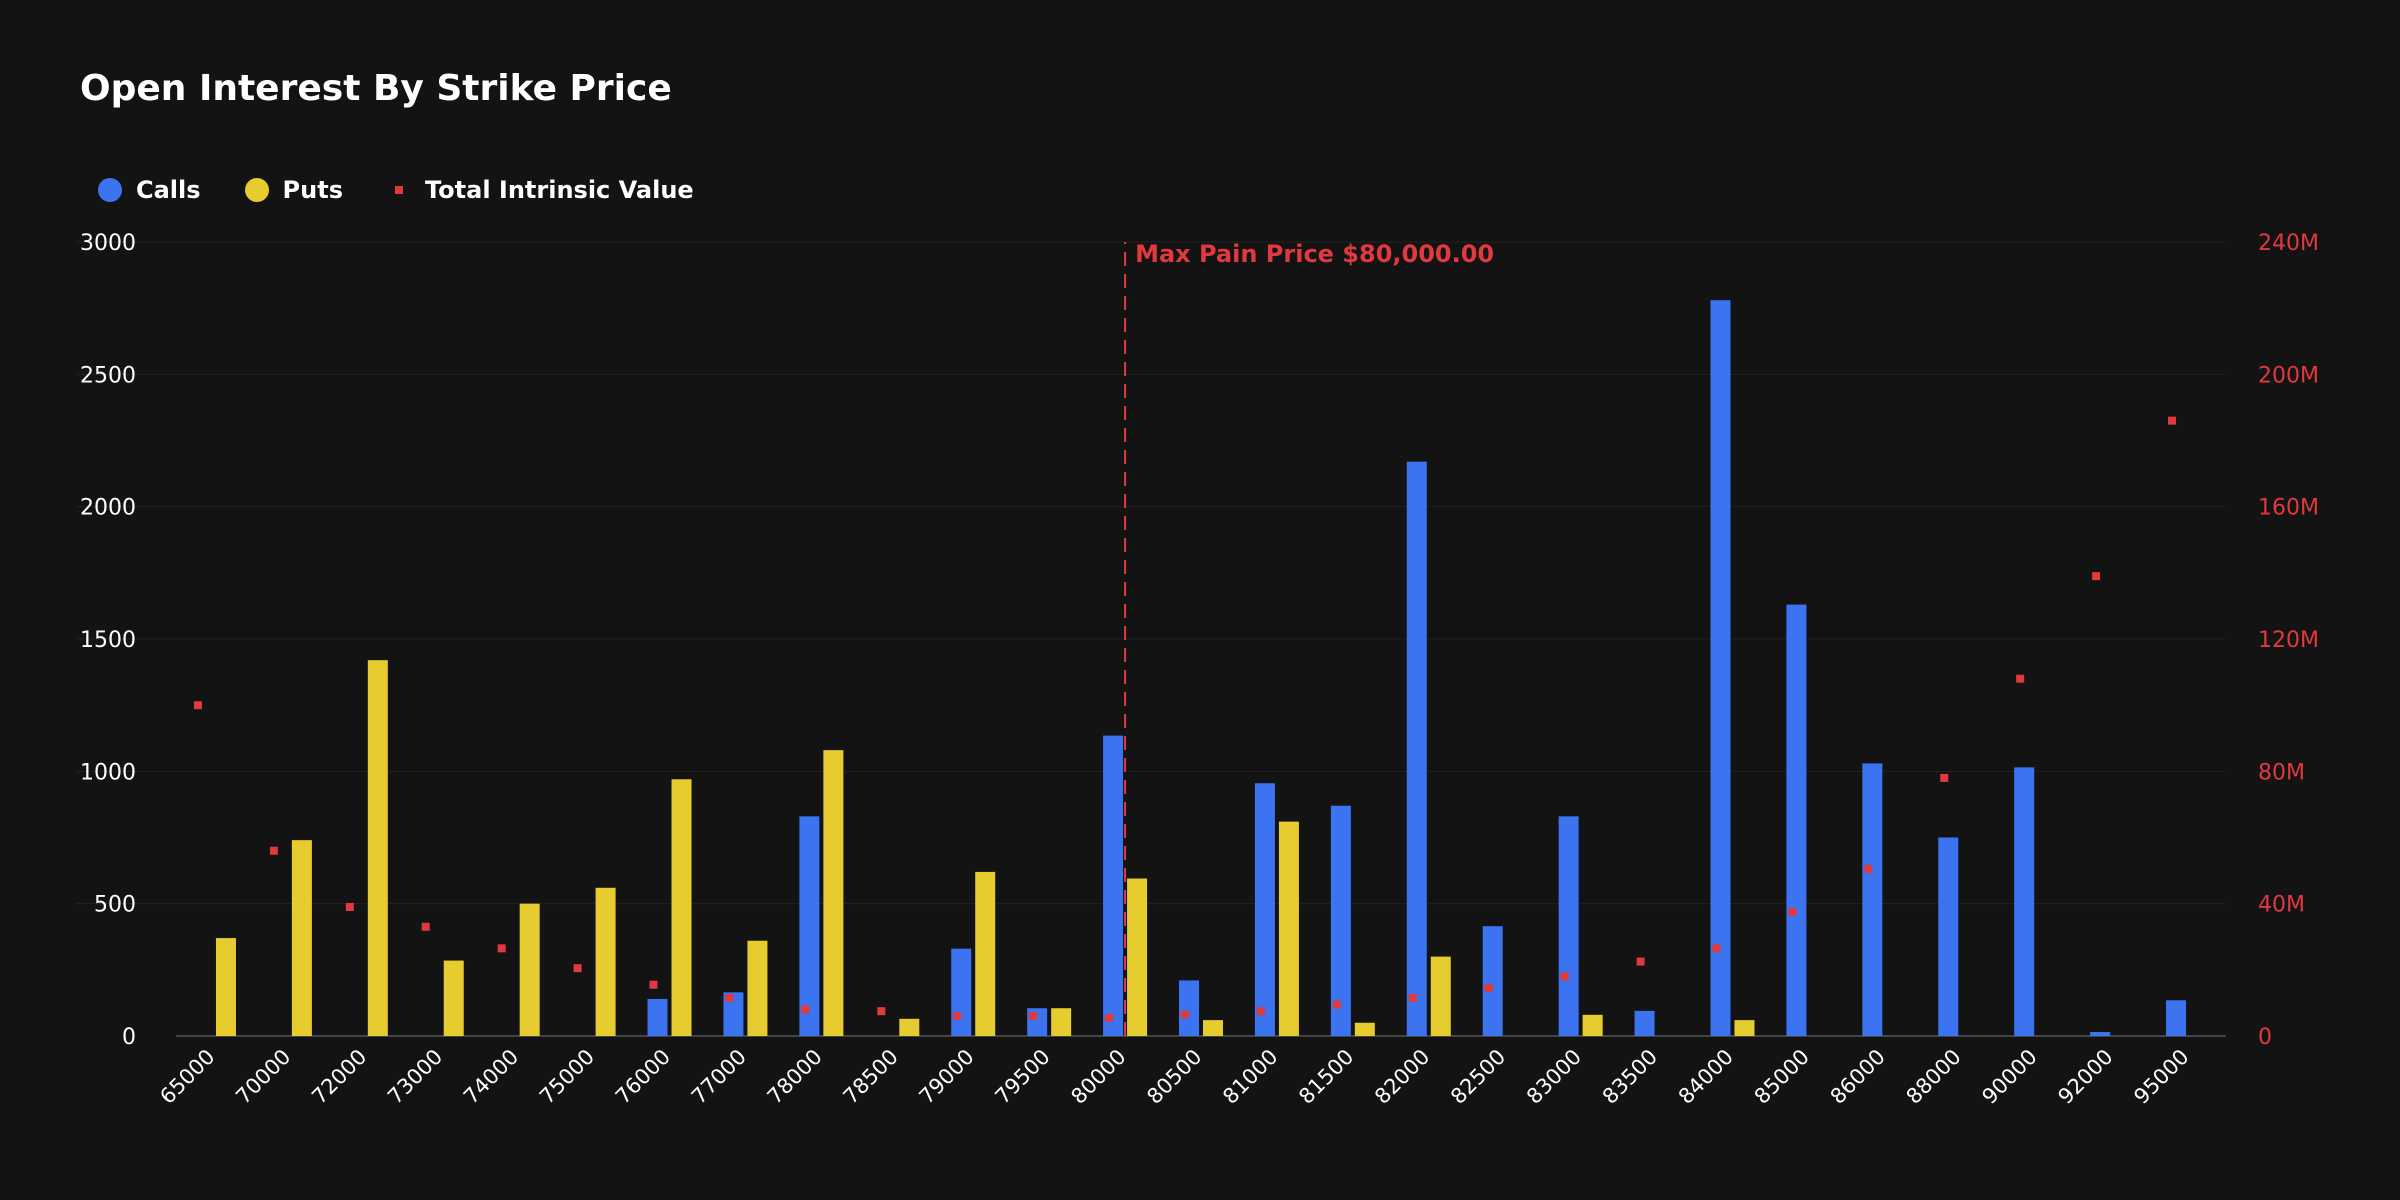 The height and width of the screenshot is (1200, 2400). Describe the element at coordinates (871, 1077) in the screenshot. I see `x-tick-label: 78500` at that location.